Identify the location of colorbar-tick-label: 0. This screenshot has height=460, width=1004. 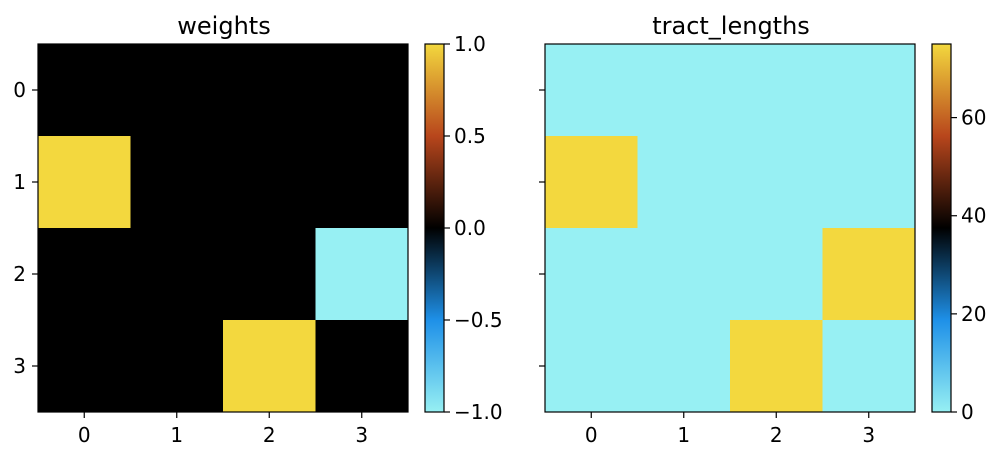
(967, 412).